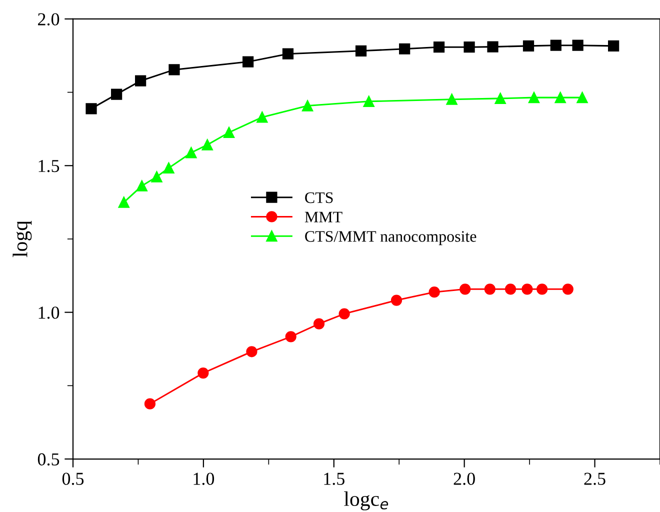 The image size is (660, 512). Describe the element at coordinates (49, 166) in the screenshot. I see `y-tick-label: 1.5` at that location.